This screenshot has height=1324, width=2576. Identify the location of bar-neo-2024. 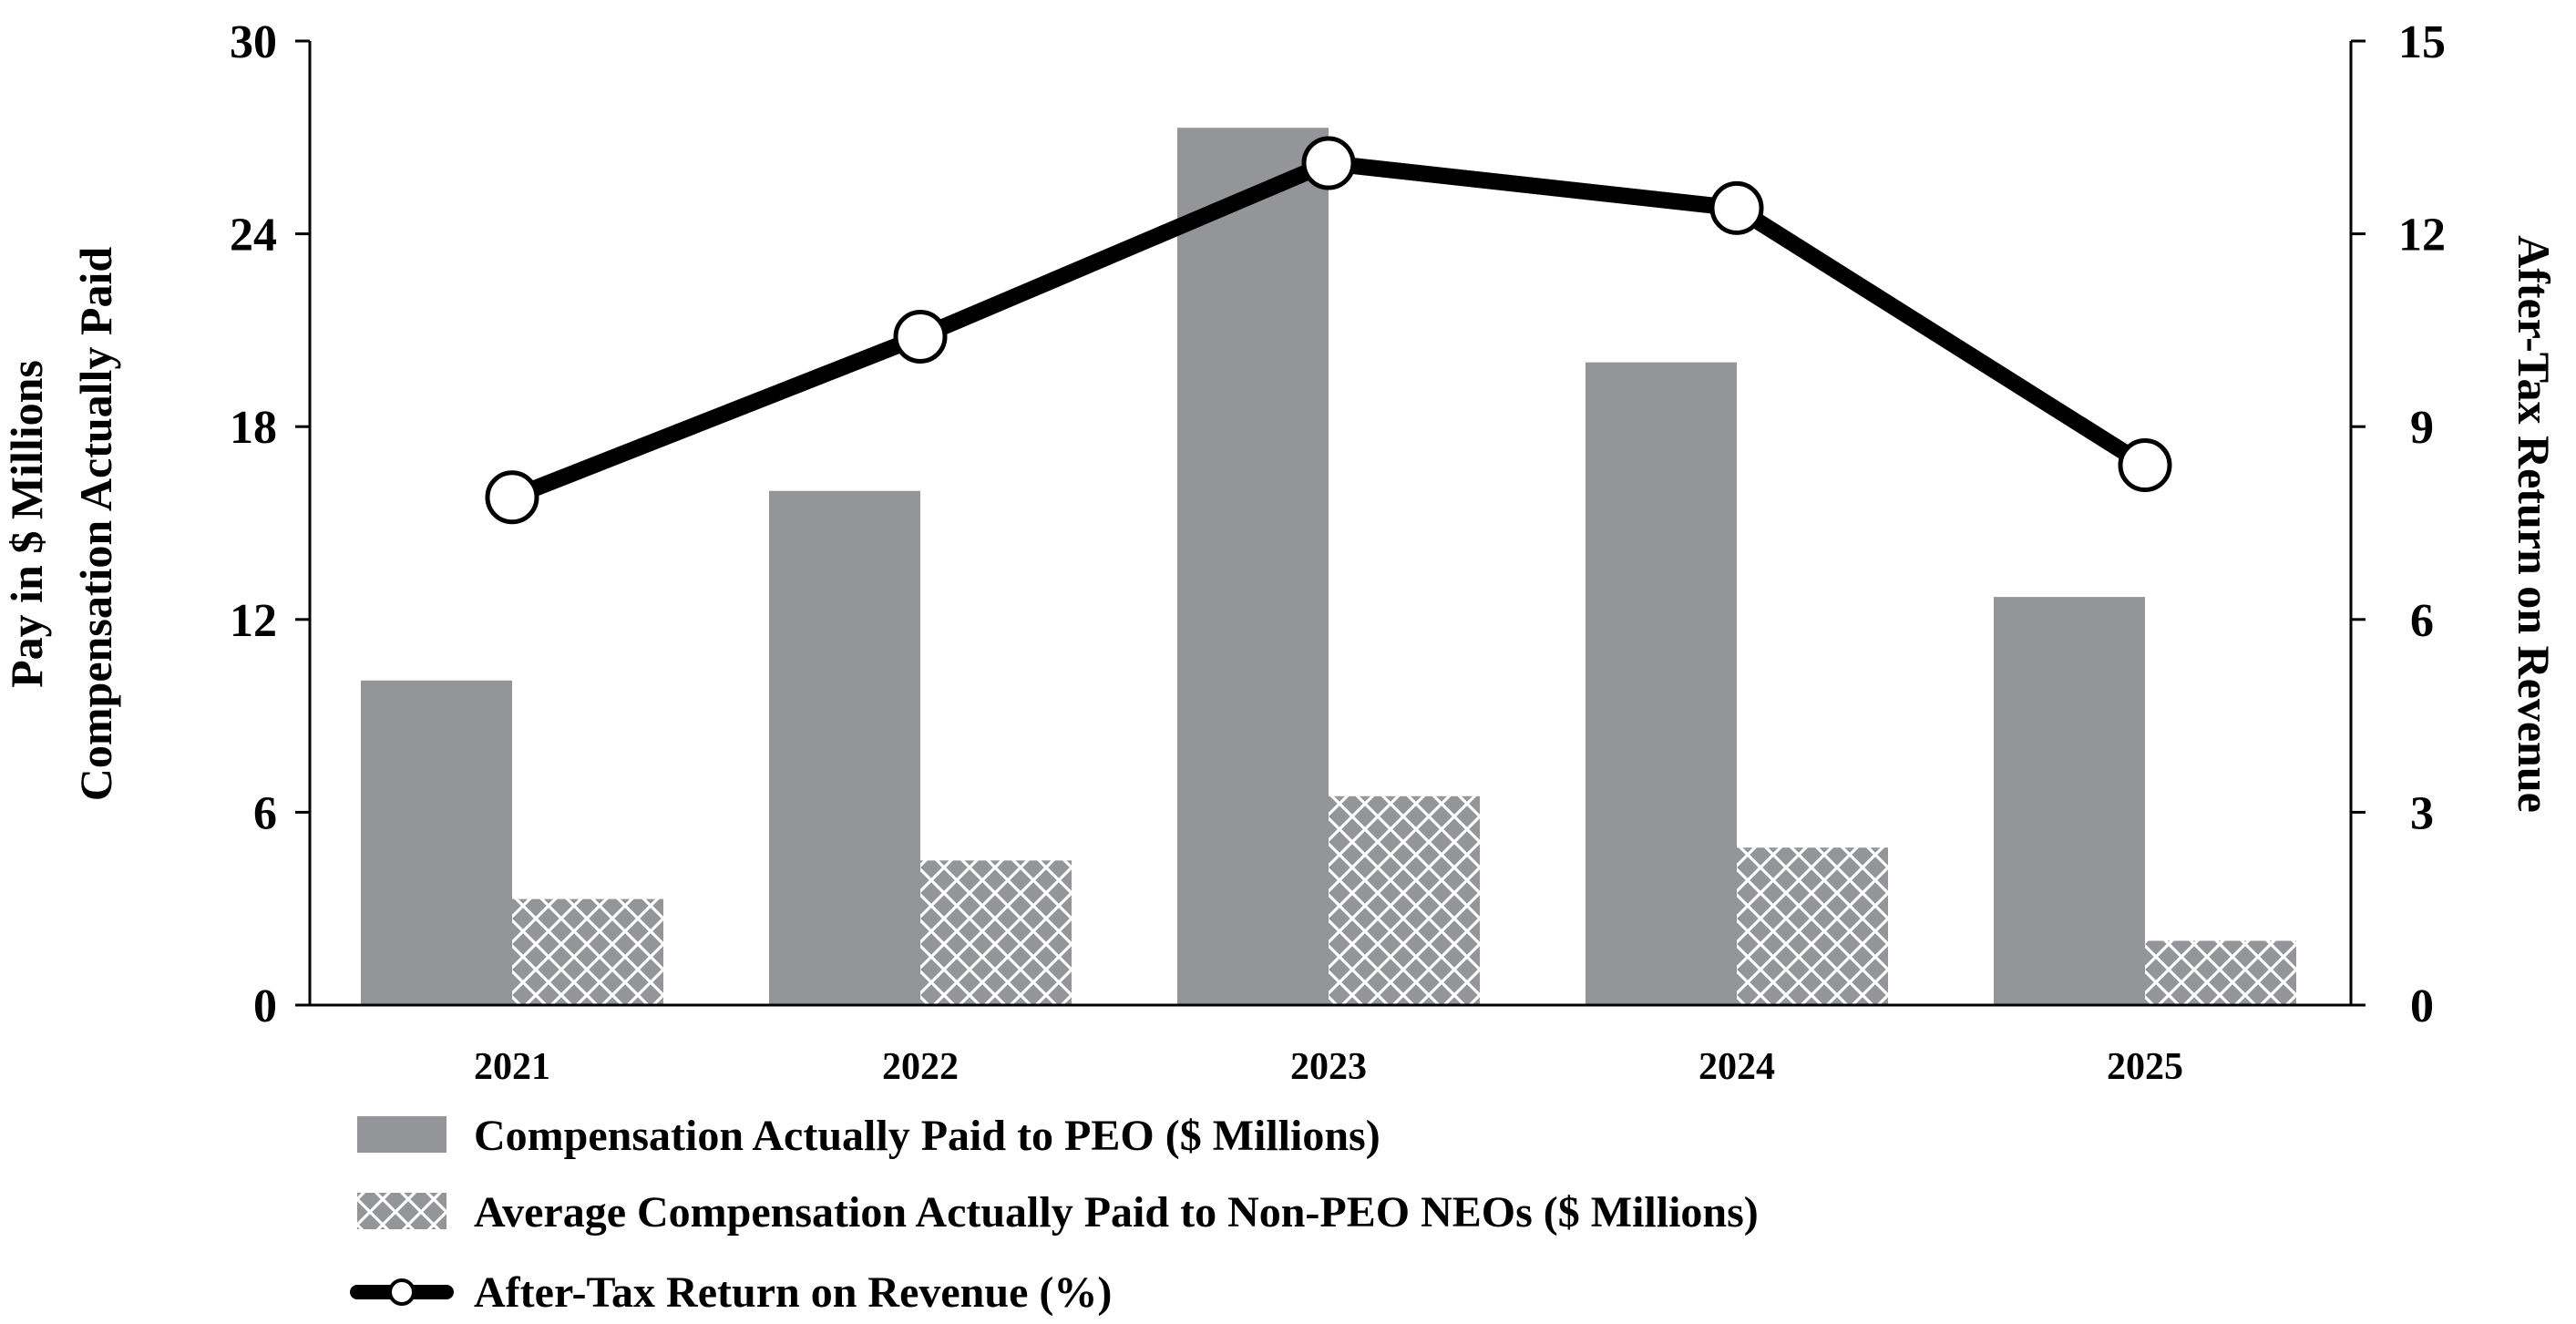
(1813, 926).